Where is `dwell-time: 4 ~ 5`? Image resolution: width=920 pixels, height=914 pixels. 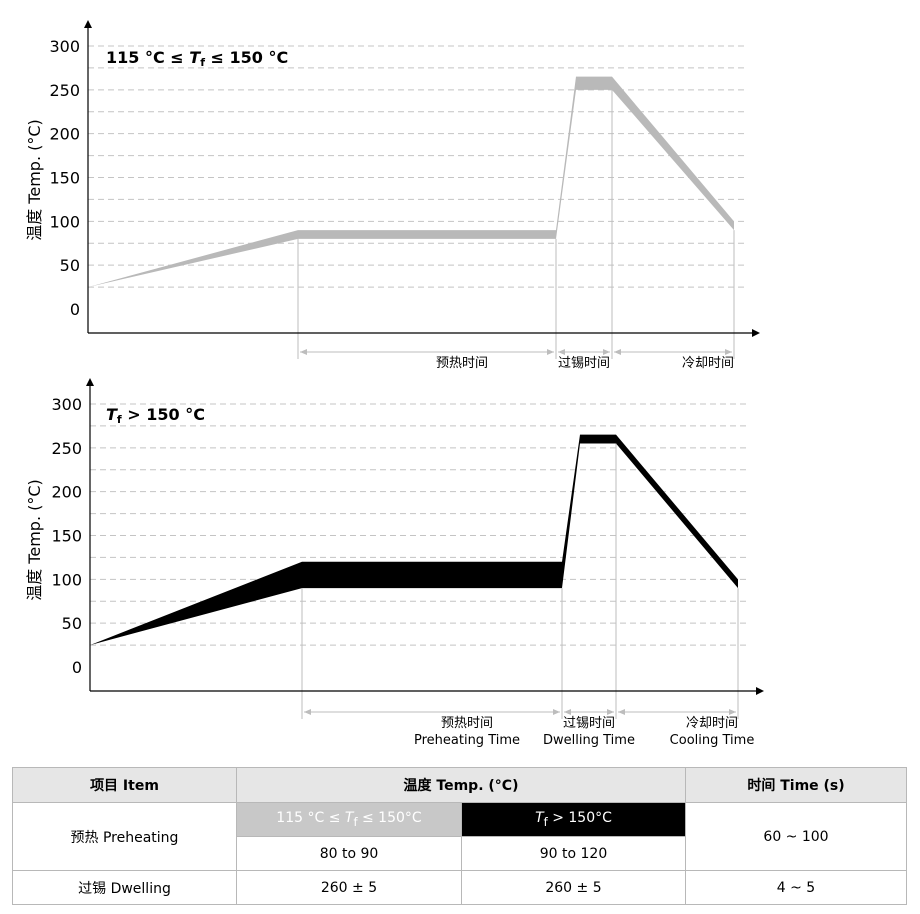 dwell-time: 4 ~ 5 is located at coordinates (796, 887).